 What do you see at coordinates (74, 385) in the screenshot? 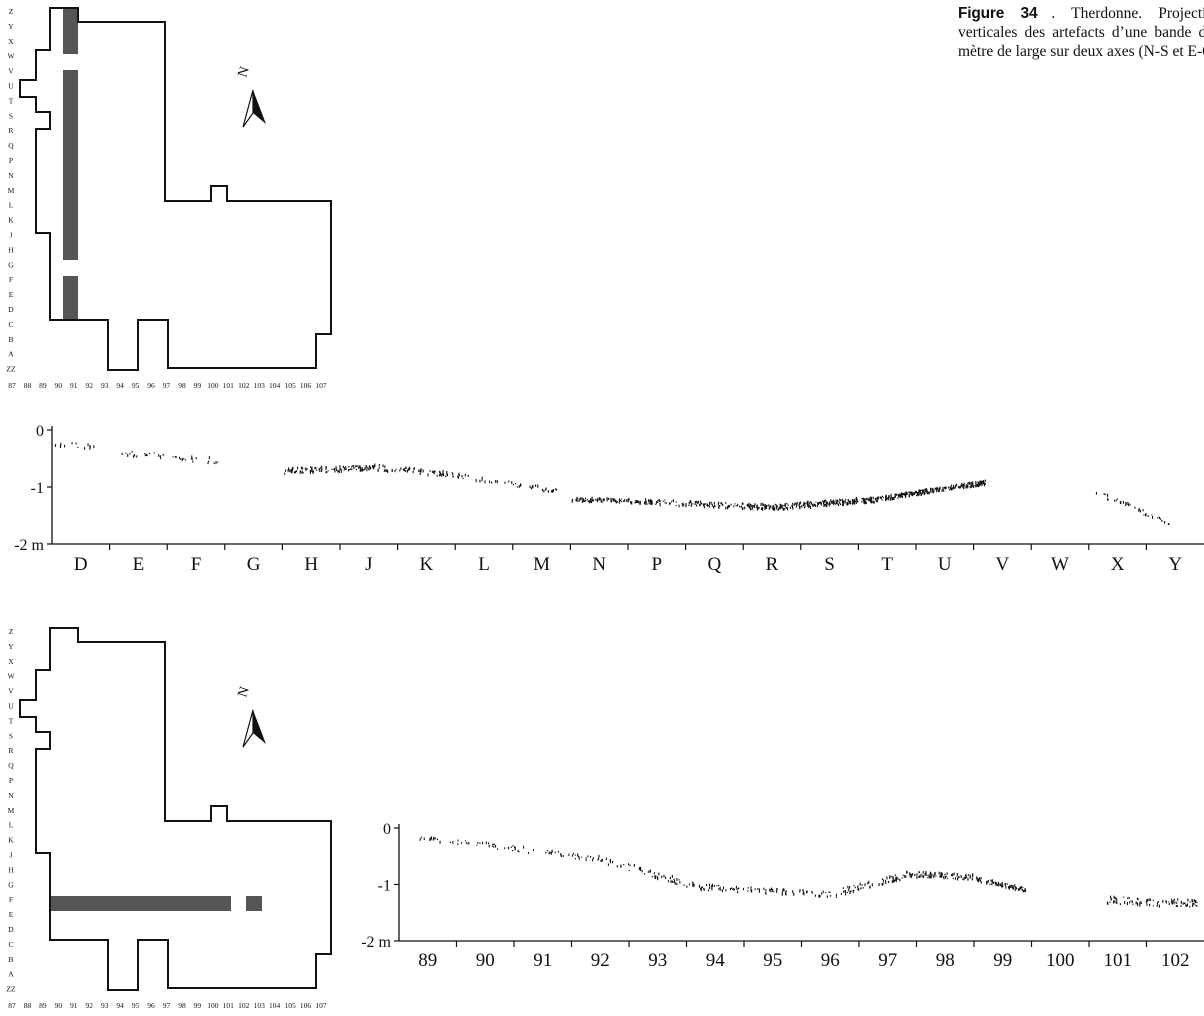
I see `grid-column-label: 91` at bounding box center [74, 385].